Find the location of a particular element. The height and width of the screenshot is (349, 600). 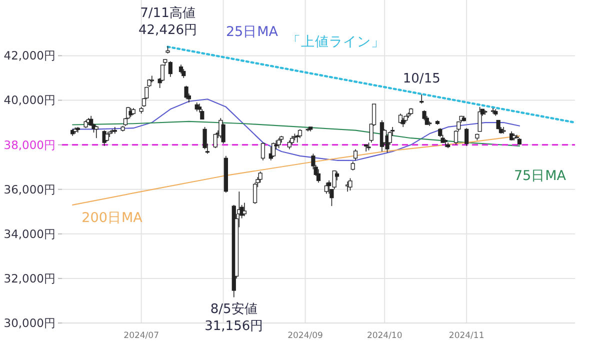

annotation: 8/5安値 31,156円 is located at coordinates (234, 317).